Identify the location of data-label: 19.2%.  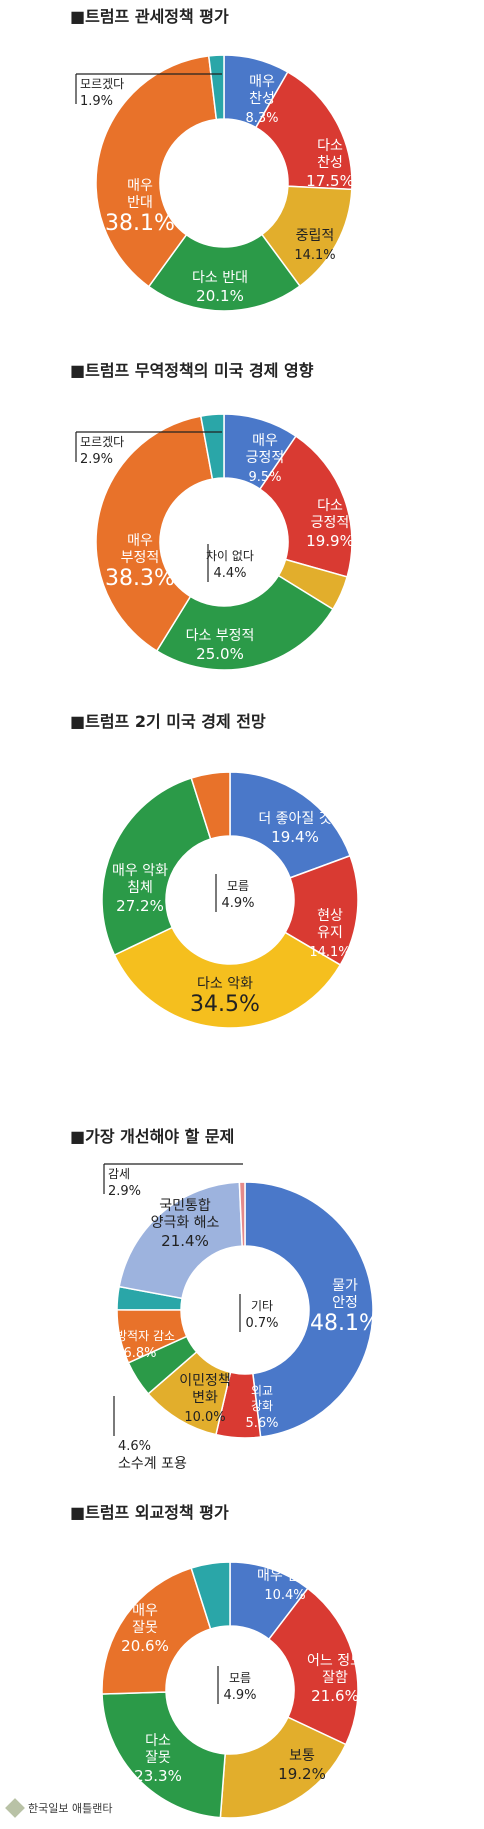
(302, 1774).